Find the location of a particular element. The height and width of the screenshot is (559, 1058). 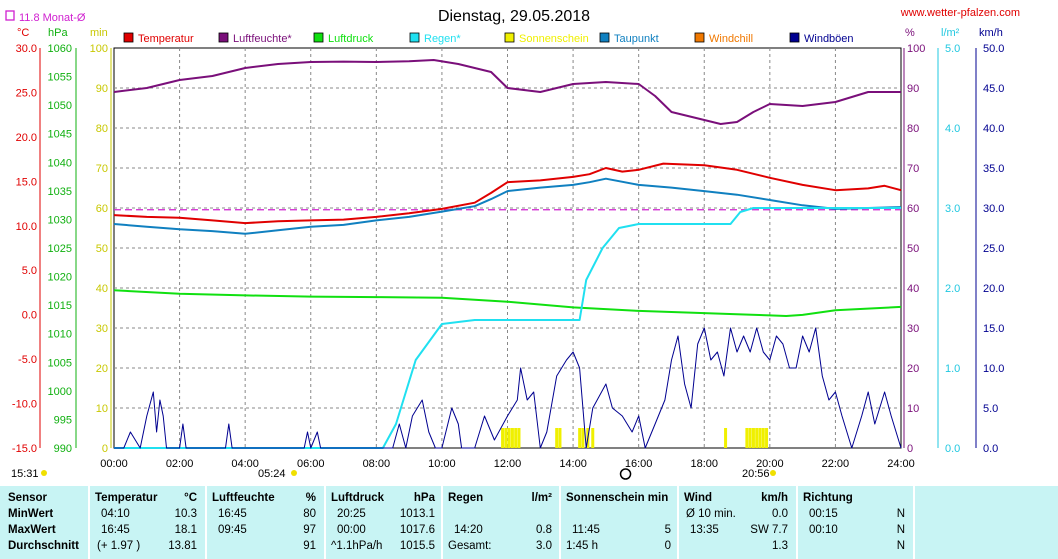

axis-unit-humidity: % is located at coordinates (910, 33).